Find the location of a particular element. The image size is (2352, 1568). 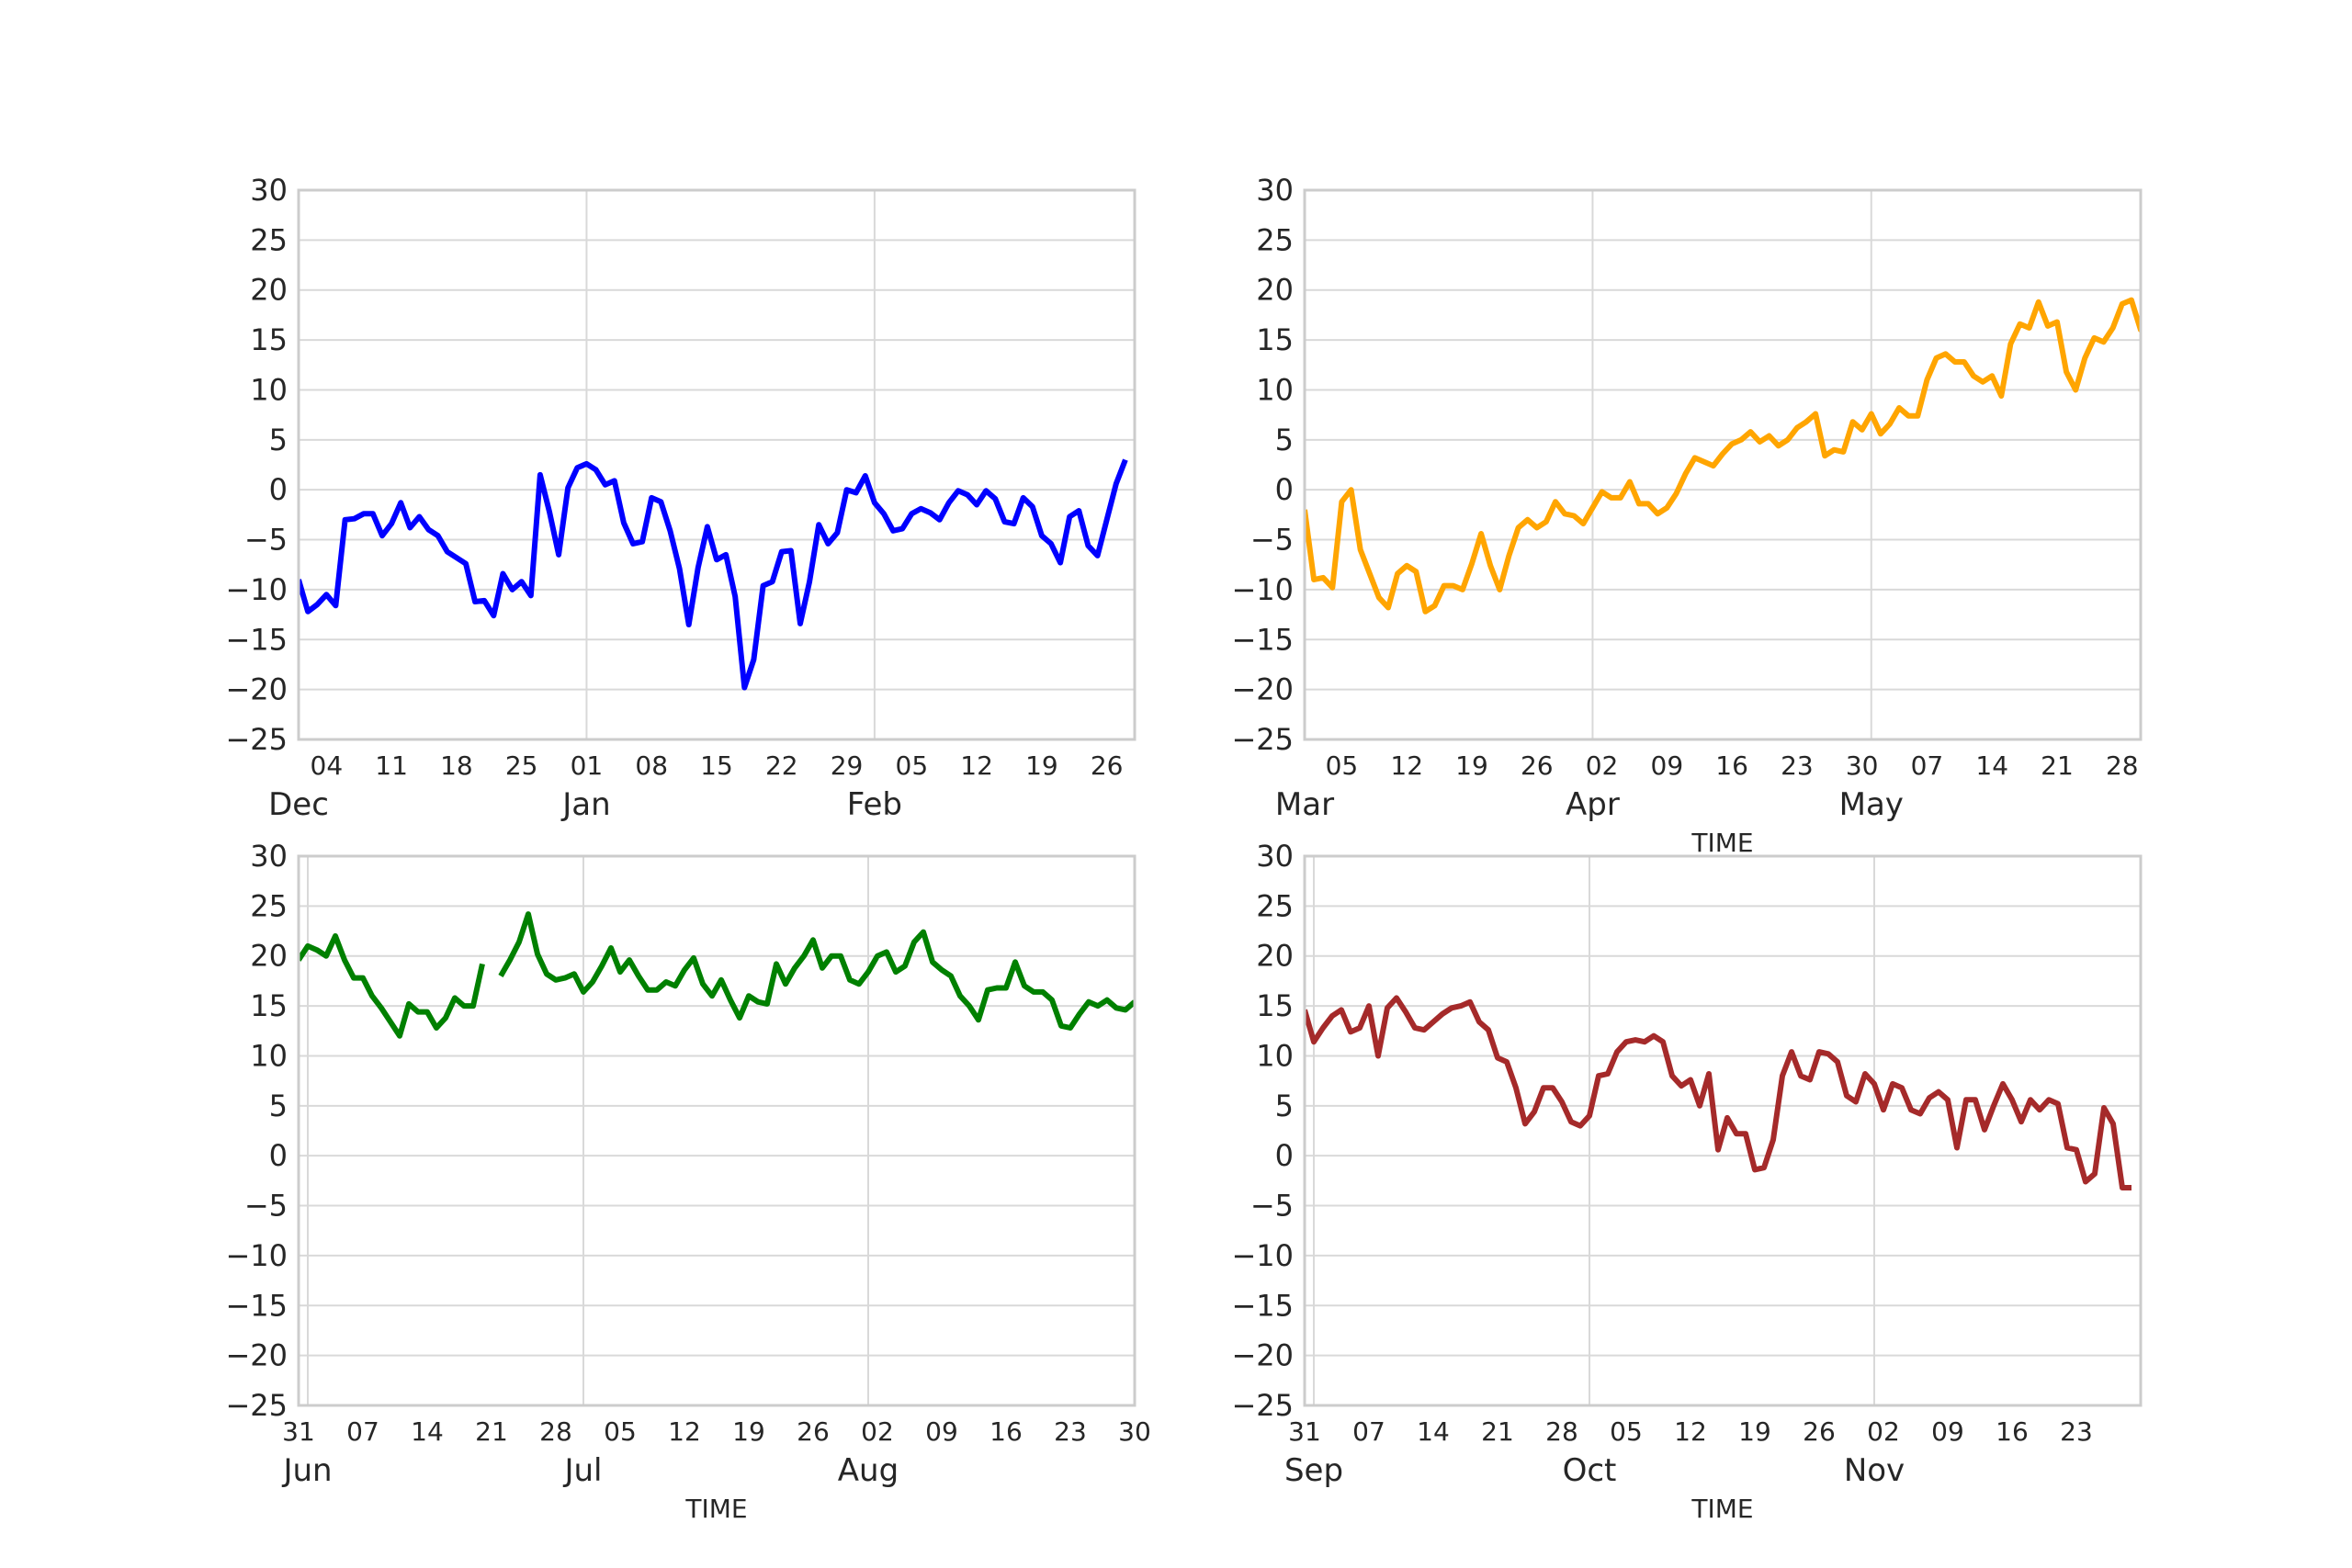

x-month-label: Mar is located at coordinates (1304, 804).